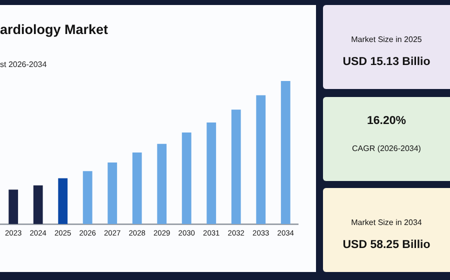 The height and width of the screenshot is (280, 450). What do you see at coordinates (386, 148) in the screenshot?
I see `text: CAGR (2026-2034)` at bounding box center [386, 148].